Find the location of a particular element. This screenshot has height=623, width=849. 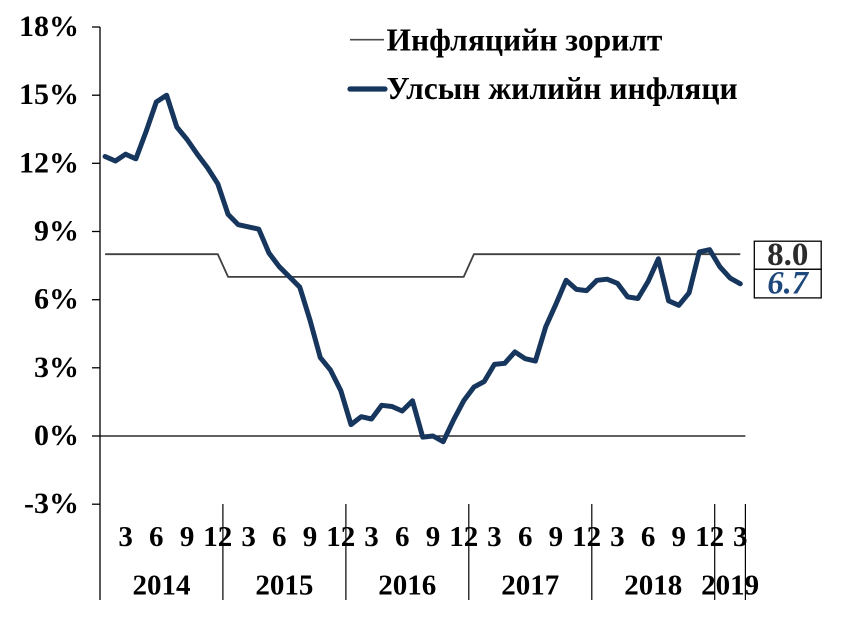

svg-text: 3% is located at coordinates (56, 367).